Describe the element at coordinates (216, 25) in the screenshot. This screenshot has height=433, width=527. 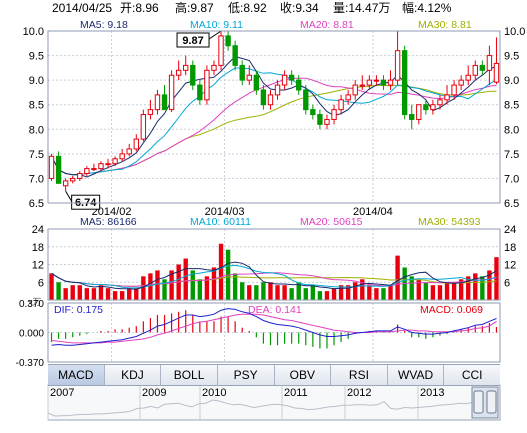
I see `price-legend-item: MA10: 9.11` at that location.